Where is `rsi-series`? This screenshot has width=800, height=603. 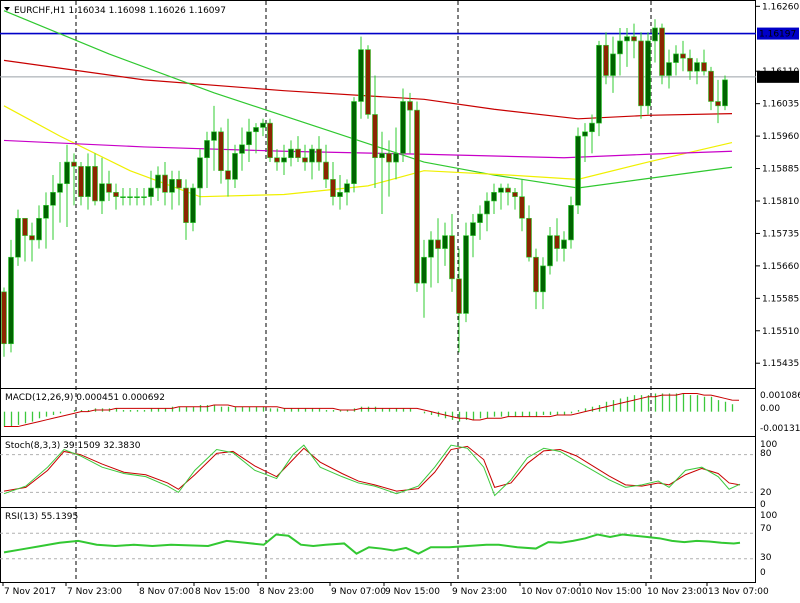
rsi-series is located at coordinates (372, 544).